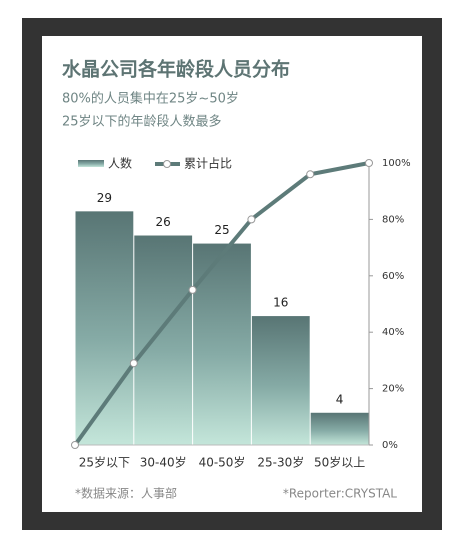 This screenshot has width=453, height=542. What do you see at coordinates (340, 494) in the screenshot?
I see `reporter: *Reporter:CRYSTAL` at bounding box center [340, 494].